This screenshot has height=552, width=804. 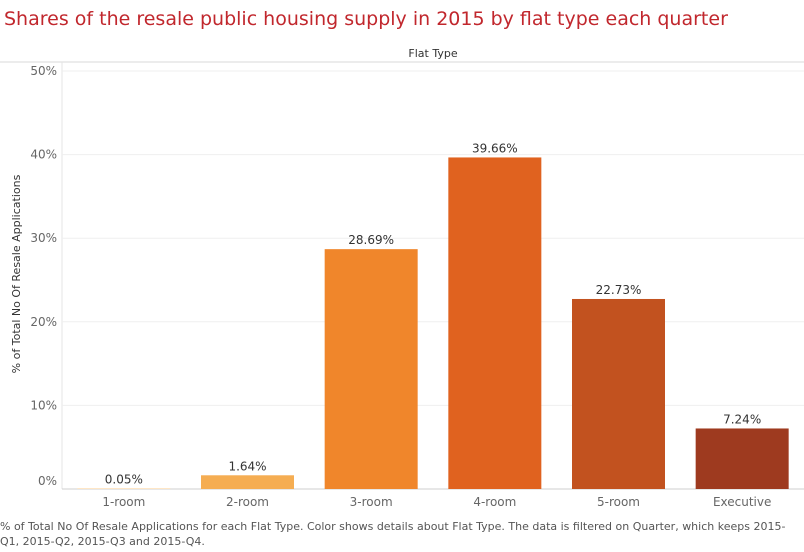 What do you see at coordinates (371, 240) in the screenshot?
I see `data-label-3-room: 28.69%` at bounding box center [371, 240].